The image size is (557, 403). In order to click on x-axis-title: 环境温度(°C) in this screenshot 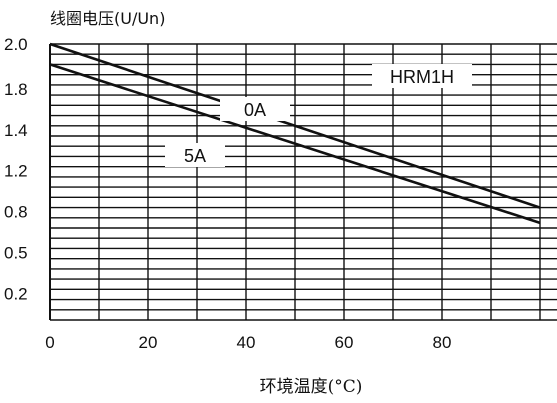, I will do `click(311, 387)`.